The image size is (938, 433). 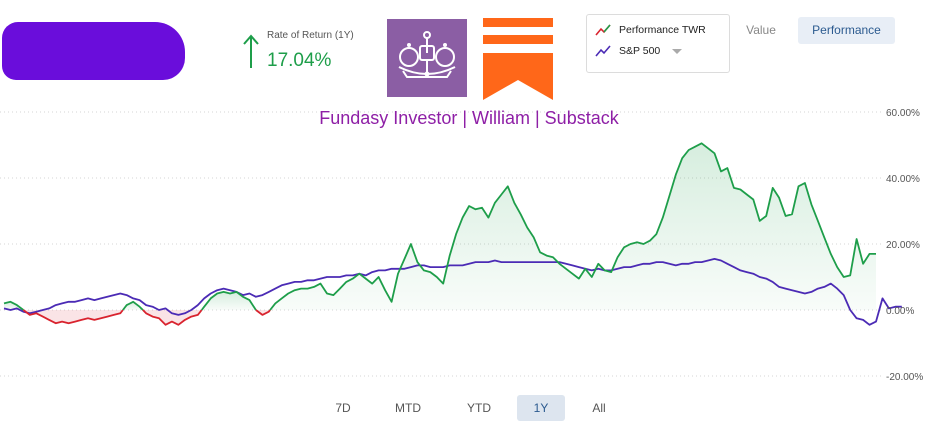 What do you see at coordinates (900, 311) in the screenshot?
I see `y-tick-label: 0.00%` at bounding box center [900, 311].